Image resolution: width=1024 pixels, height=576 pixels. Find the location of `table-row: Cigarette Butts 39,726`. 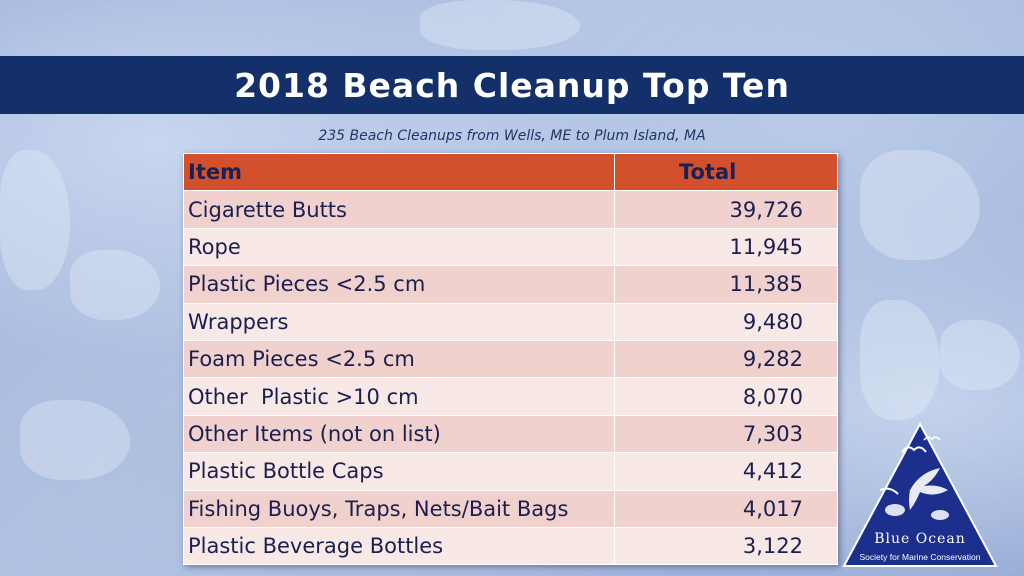

table-row: Cigarette Butts 39,726 is located at coordinates (511, 209).